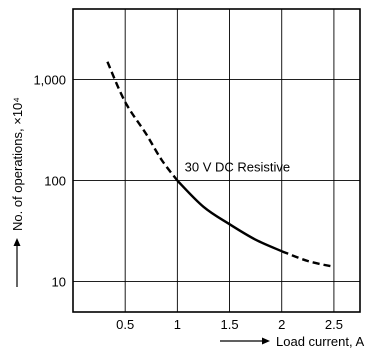 The width and height of the screenshot is (374, 358). Describe the element at coordinates (237, 167) in the screenshot. I see `curve-annotation: 30 V DC Resistive` at that location.